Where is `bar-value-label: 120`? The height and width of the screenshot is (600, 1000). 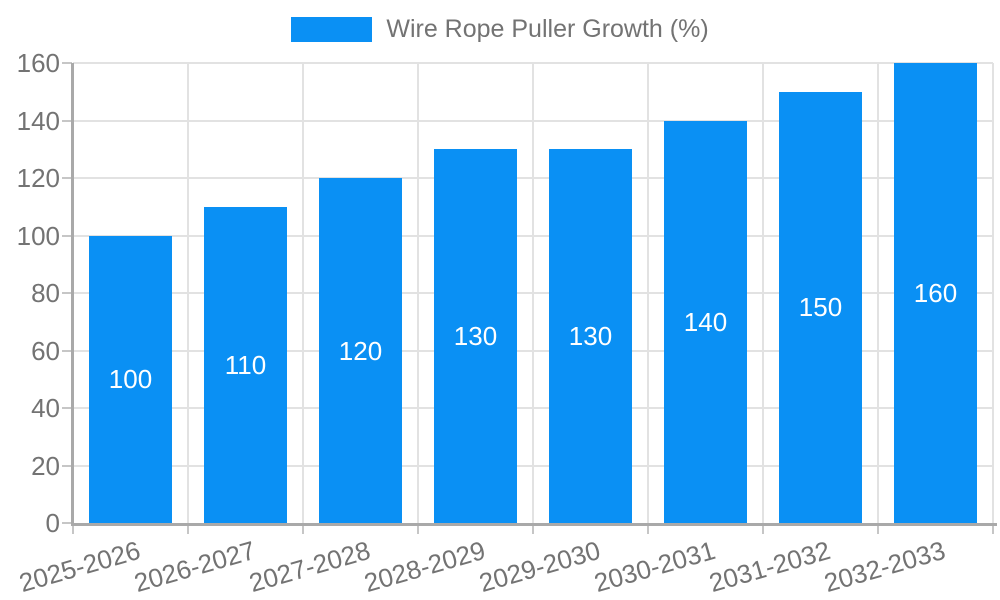 bar-value-label: 120 is located at coordinates (360, 350).